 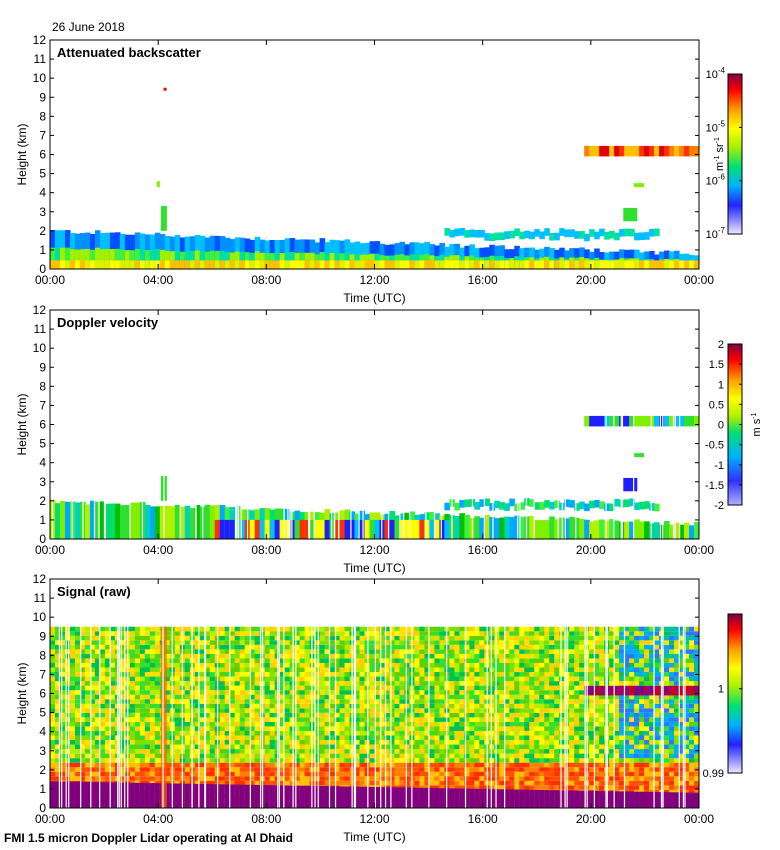 I want to click on x-tick-label: 00:00, so click(x=699, y=280).